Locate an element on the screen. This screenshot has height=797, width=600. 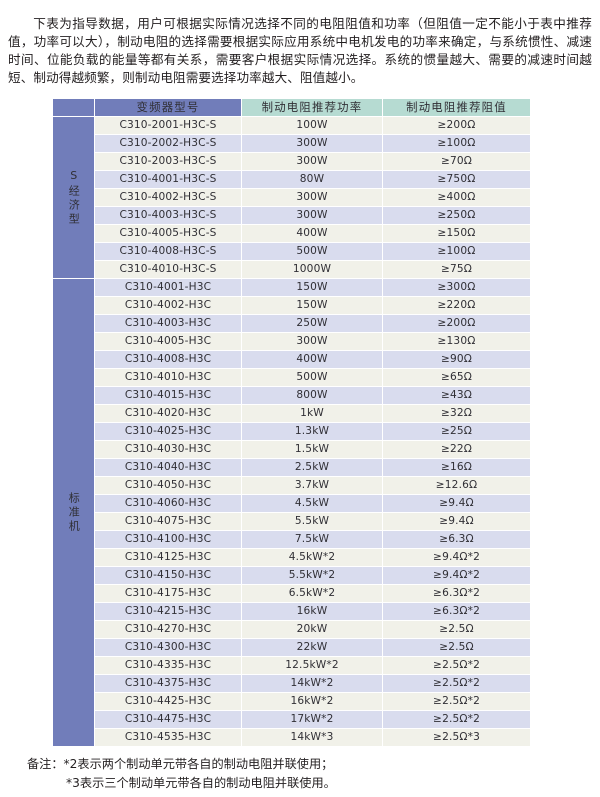
cell-model: C310-4100-H3C is located at coordinates (168, 539).